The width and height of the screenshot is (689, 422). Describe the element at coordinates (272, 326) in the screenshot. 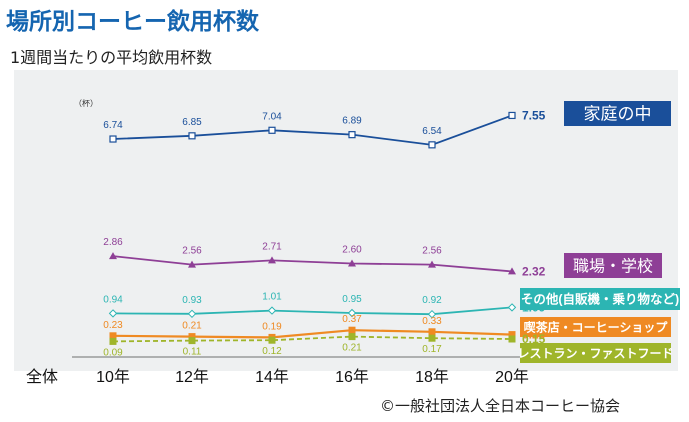

I see `series-3-value-2: 0.19` at that location.